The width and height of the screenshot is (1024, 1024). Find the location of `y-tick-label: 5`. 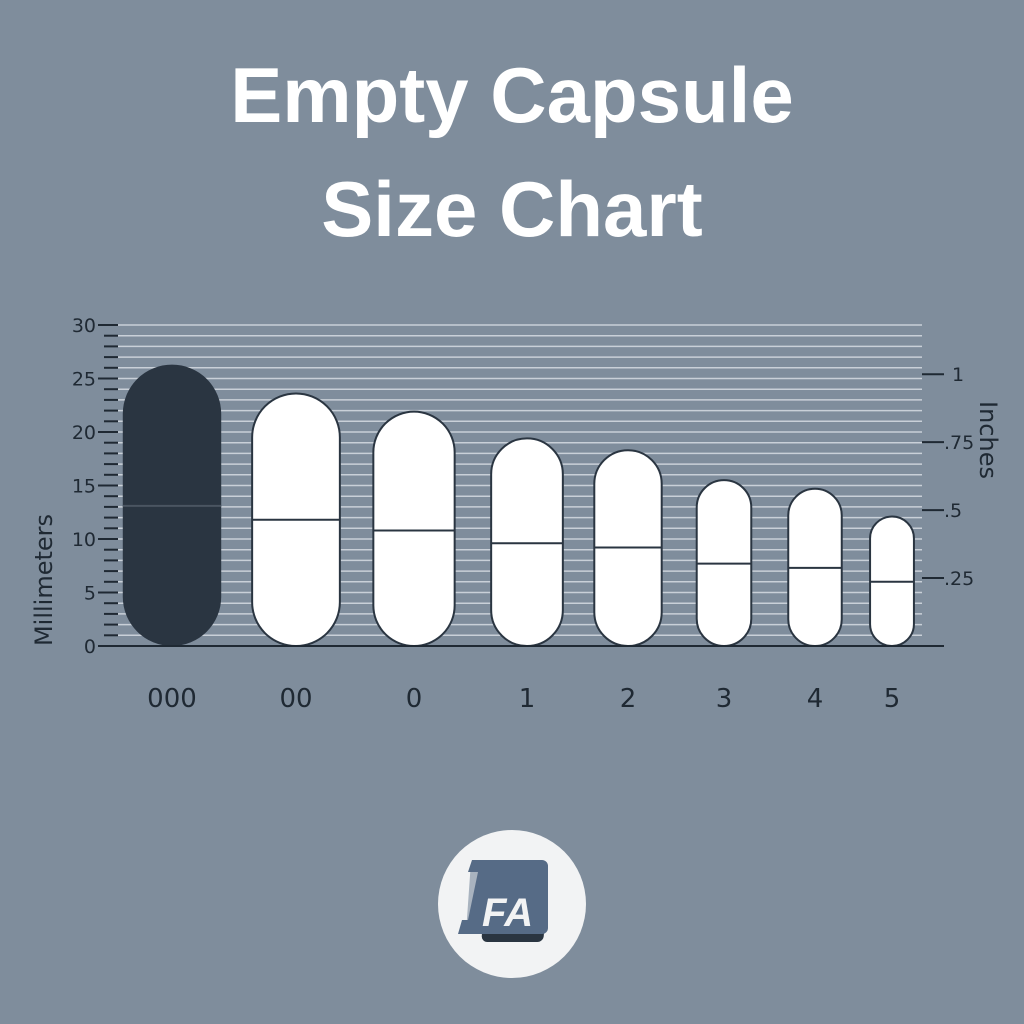

y-tick-label: 5 is located at coordinates (90, 594).